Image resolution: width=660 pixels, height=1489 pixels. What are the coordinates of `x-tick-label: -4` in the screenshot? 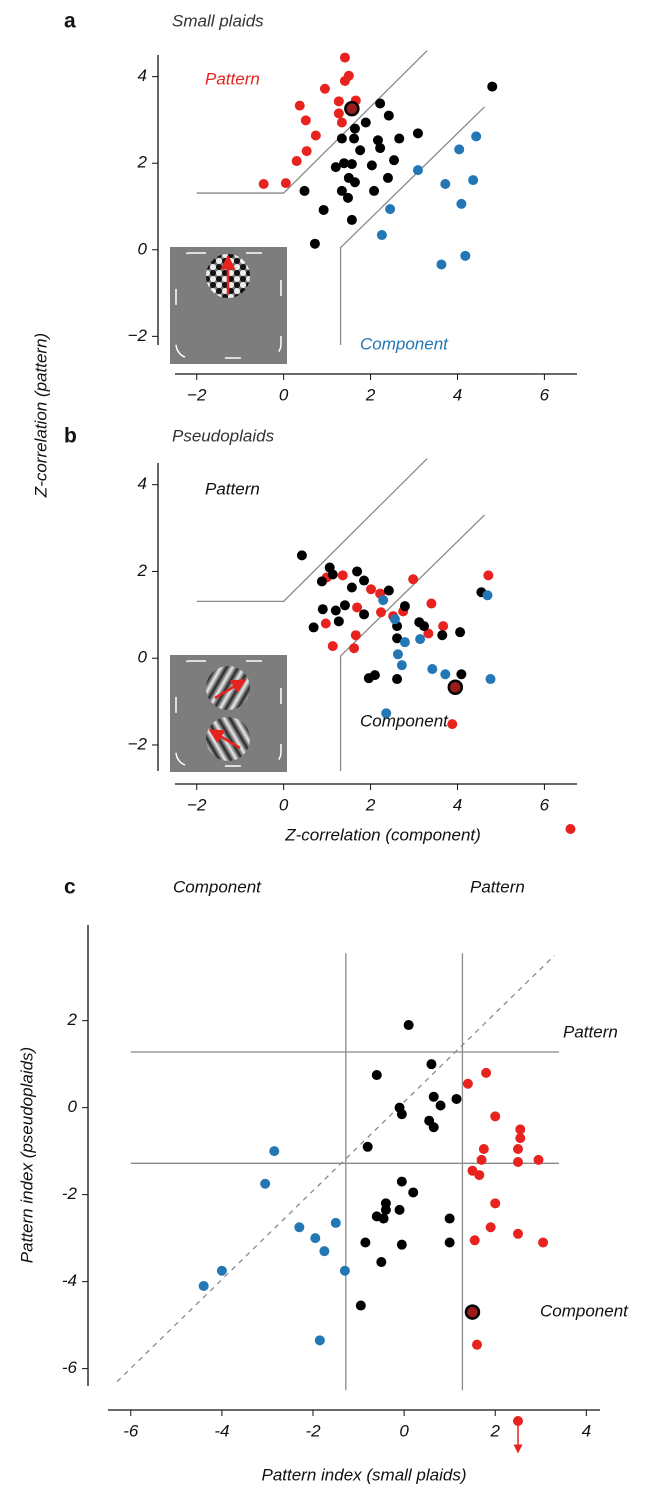 It's located at (221, 1430).